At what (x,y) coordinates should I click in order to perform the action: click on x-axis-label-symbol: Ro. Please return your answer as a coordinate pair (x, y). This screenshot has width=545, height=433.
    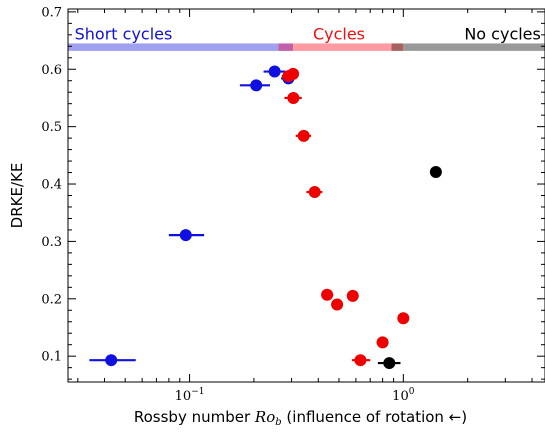
    Looking at the image, I should click on (264, 417).